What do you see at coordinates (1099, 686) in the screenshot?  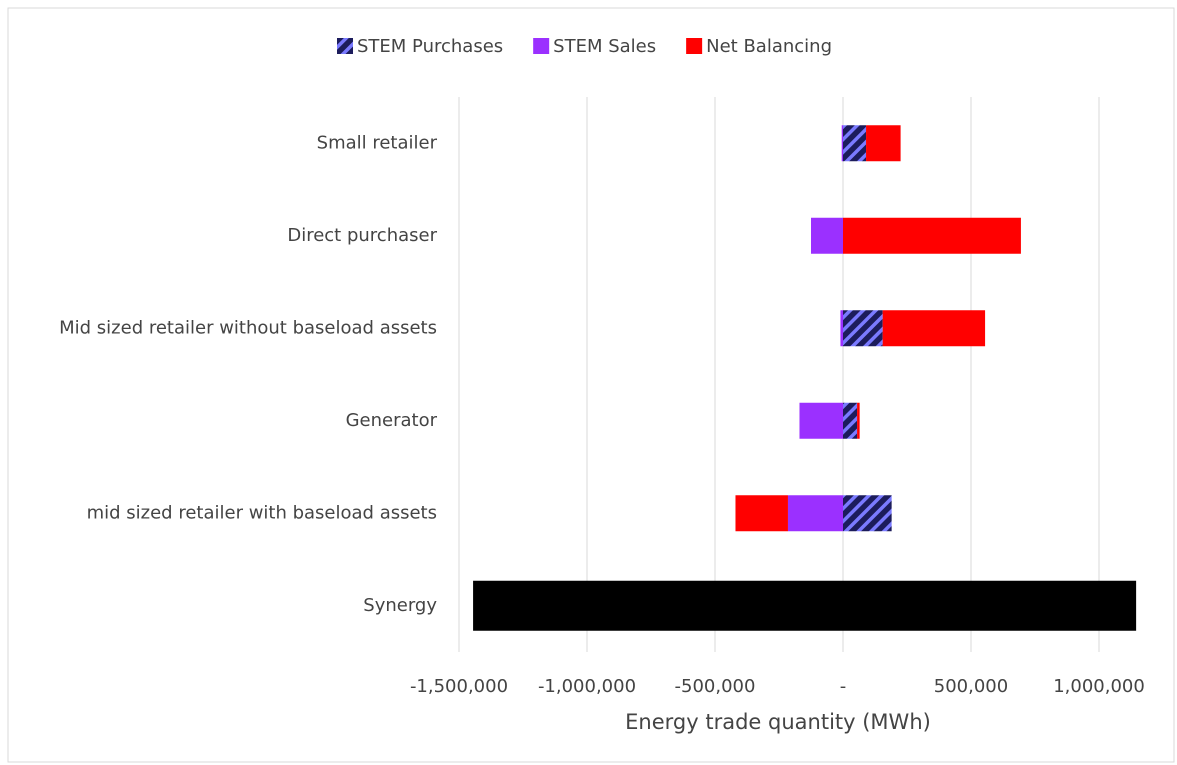 I see `x-tick-label: 1,000,000` at bounding box center [1099, 686].